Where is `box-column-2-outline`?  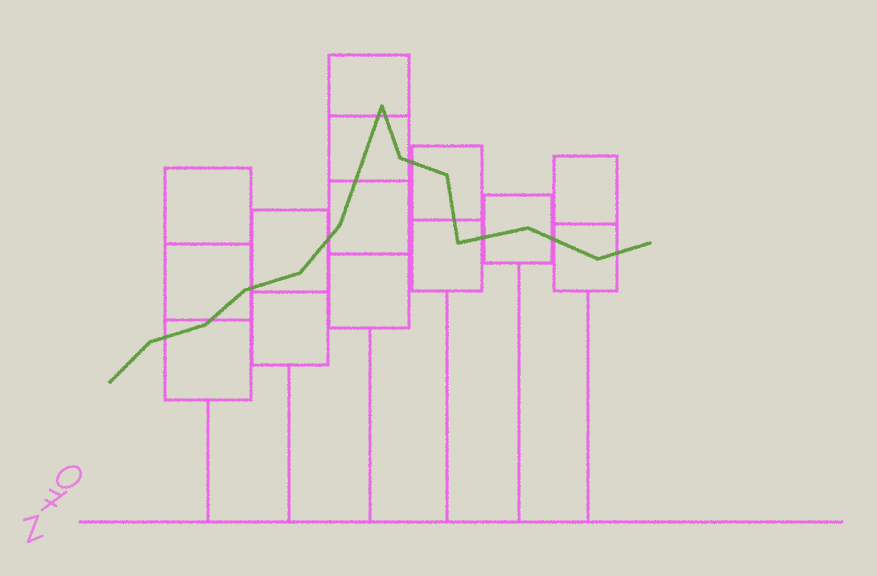
box-column-2-outline is located at coordinates (290, 287).